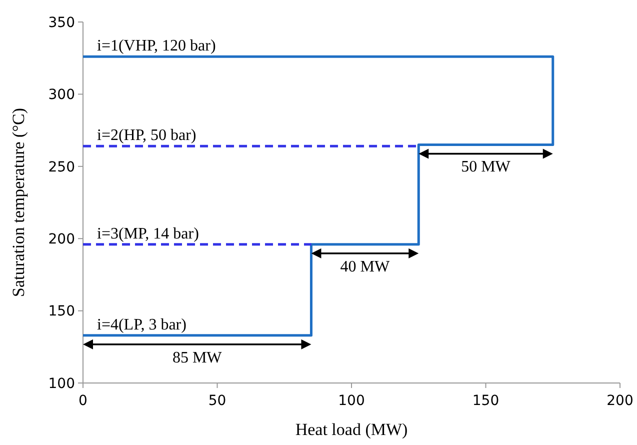 The image size is (637, 445). I want to click on x-tick-label: 0, so click(83, 401).